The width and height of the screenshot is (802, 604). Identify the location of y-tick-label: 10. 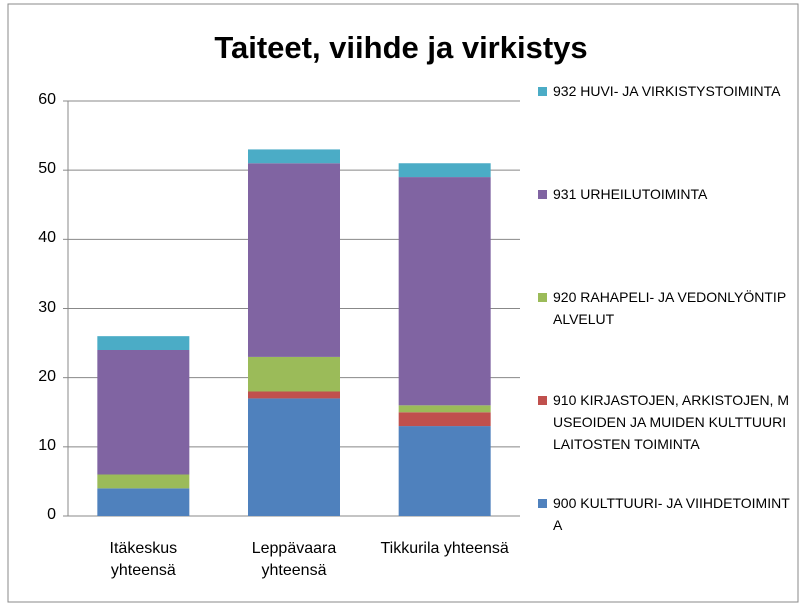
(47, 445).